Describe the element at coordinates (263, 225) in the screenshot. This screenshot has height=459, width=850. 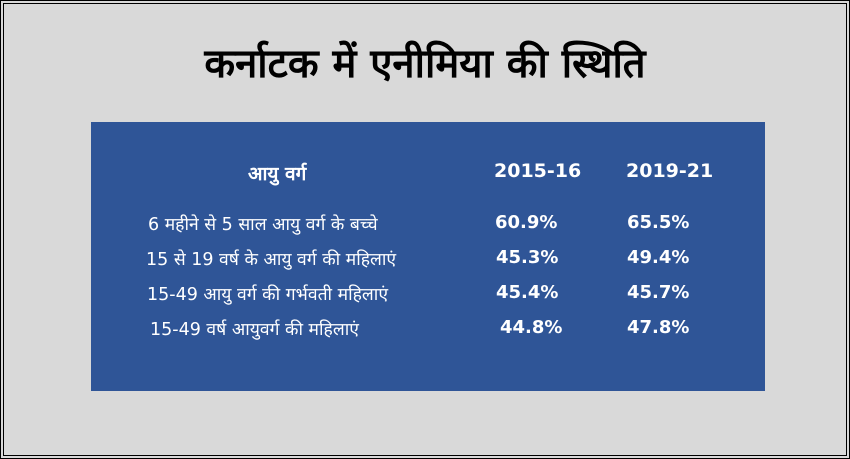
I see `row-label-children: 6 महीने से 5 साल आयु वर्ग के बच्चे` at that location.